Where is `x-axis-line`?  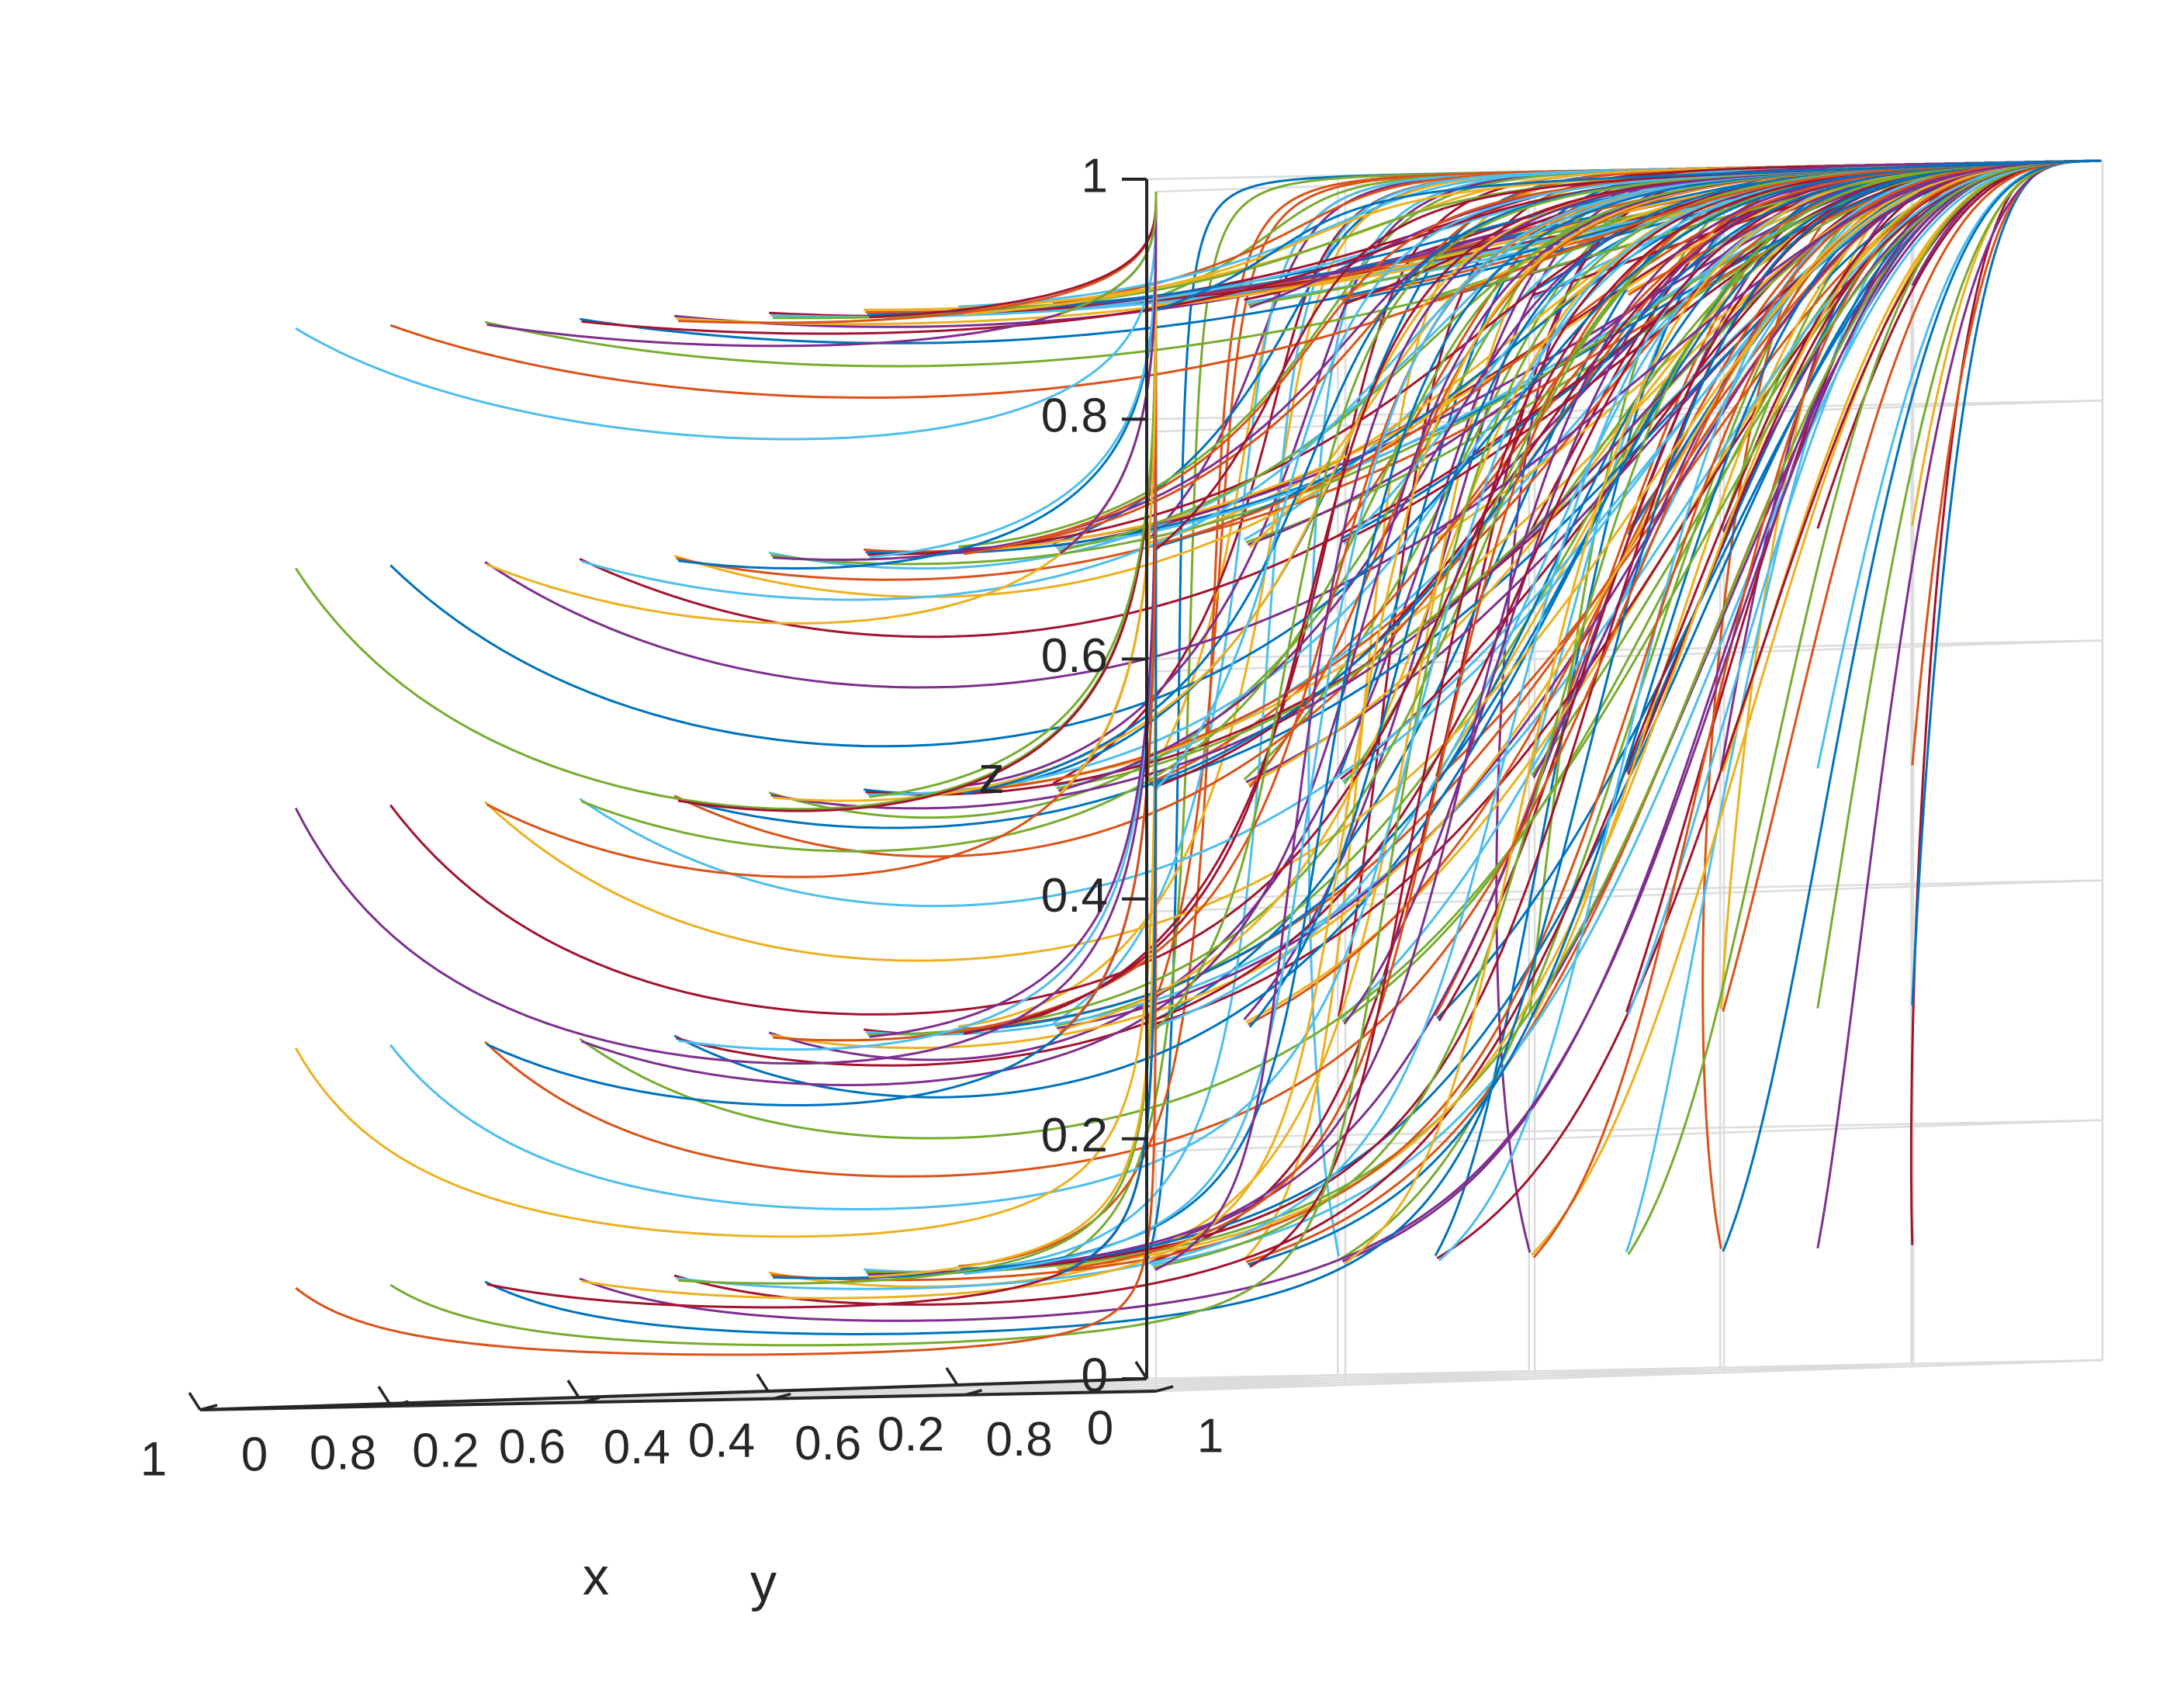 x-axis-line is located at coordinates (673, 1394).